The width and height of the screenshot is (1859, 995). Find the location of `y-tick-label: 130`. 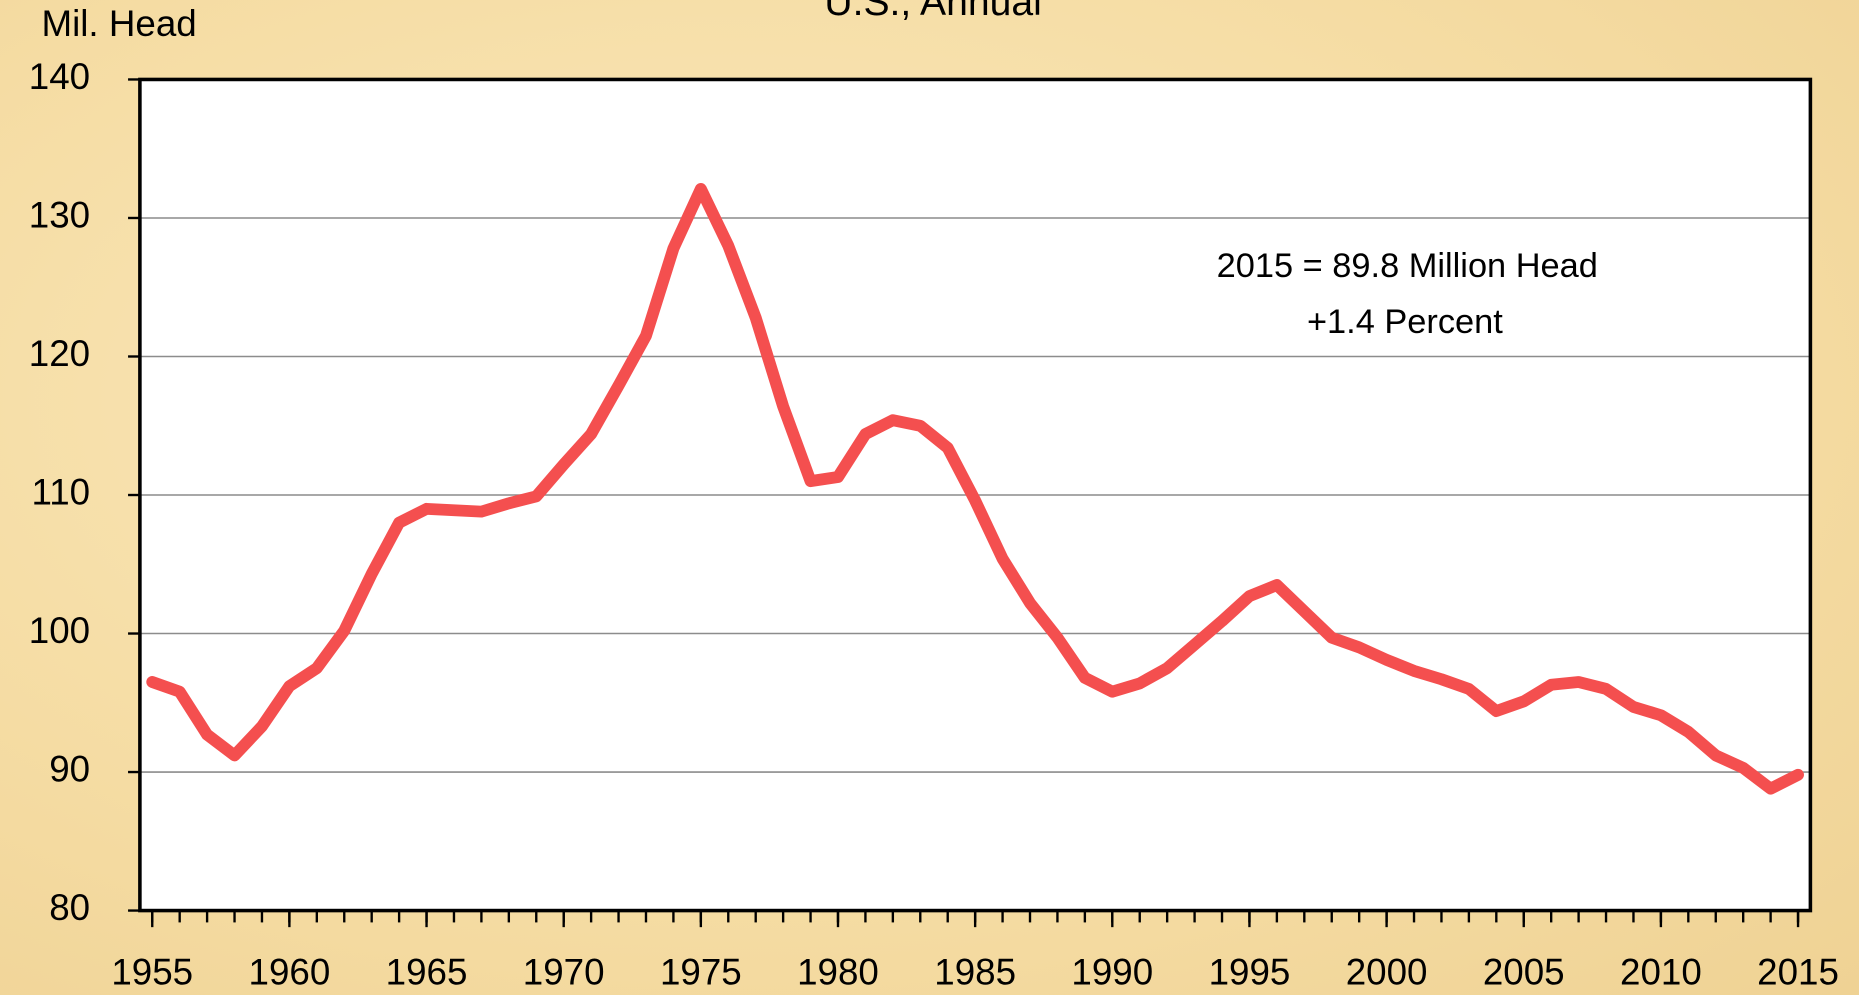

y-tick-label: 130 is located at coordinates (59, 215).